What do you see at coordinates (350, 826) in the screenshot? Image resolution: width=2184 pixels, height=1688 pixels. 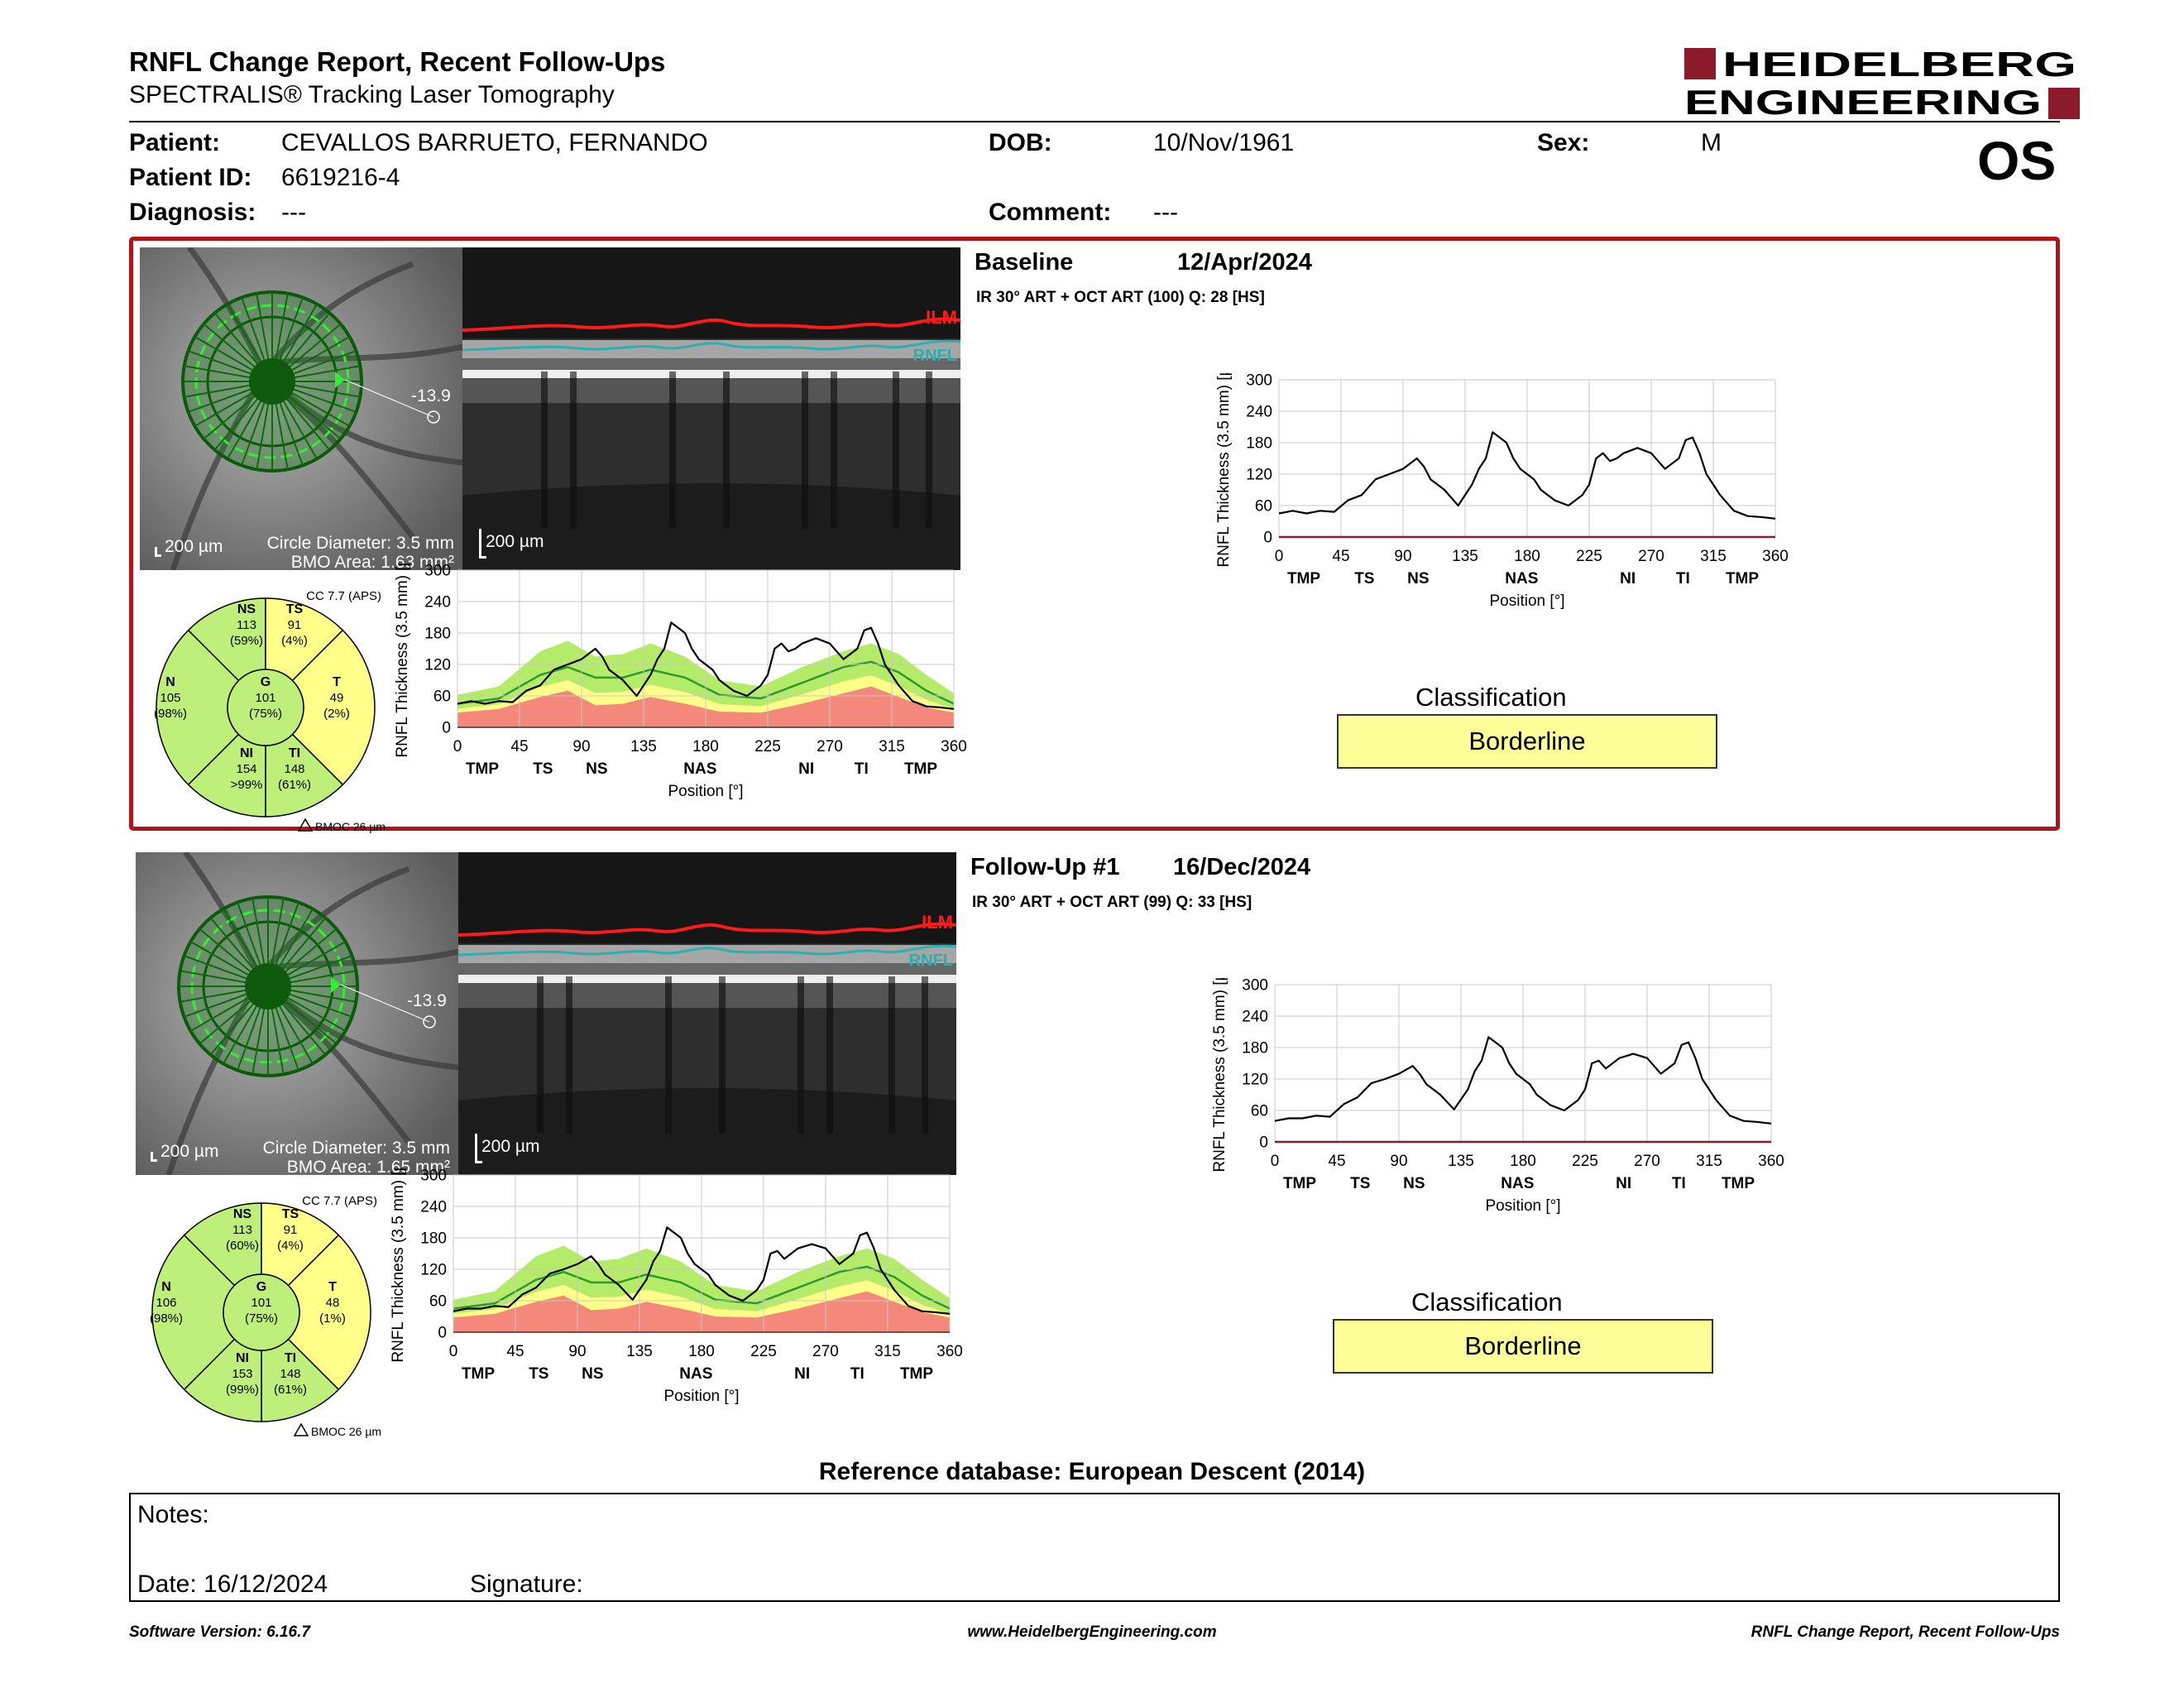 I see `bmoc-label: BMOC 26 µm` at bounding box center [350, 826].